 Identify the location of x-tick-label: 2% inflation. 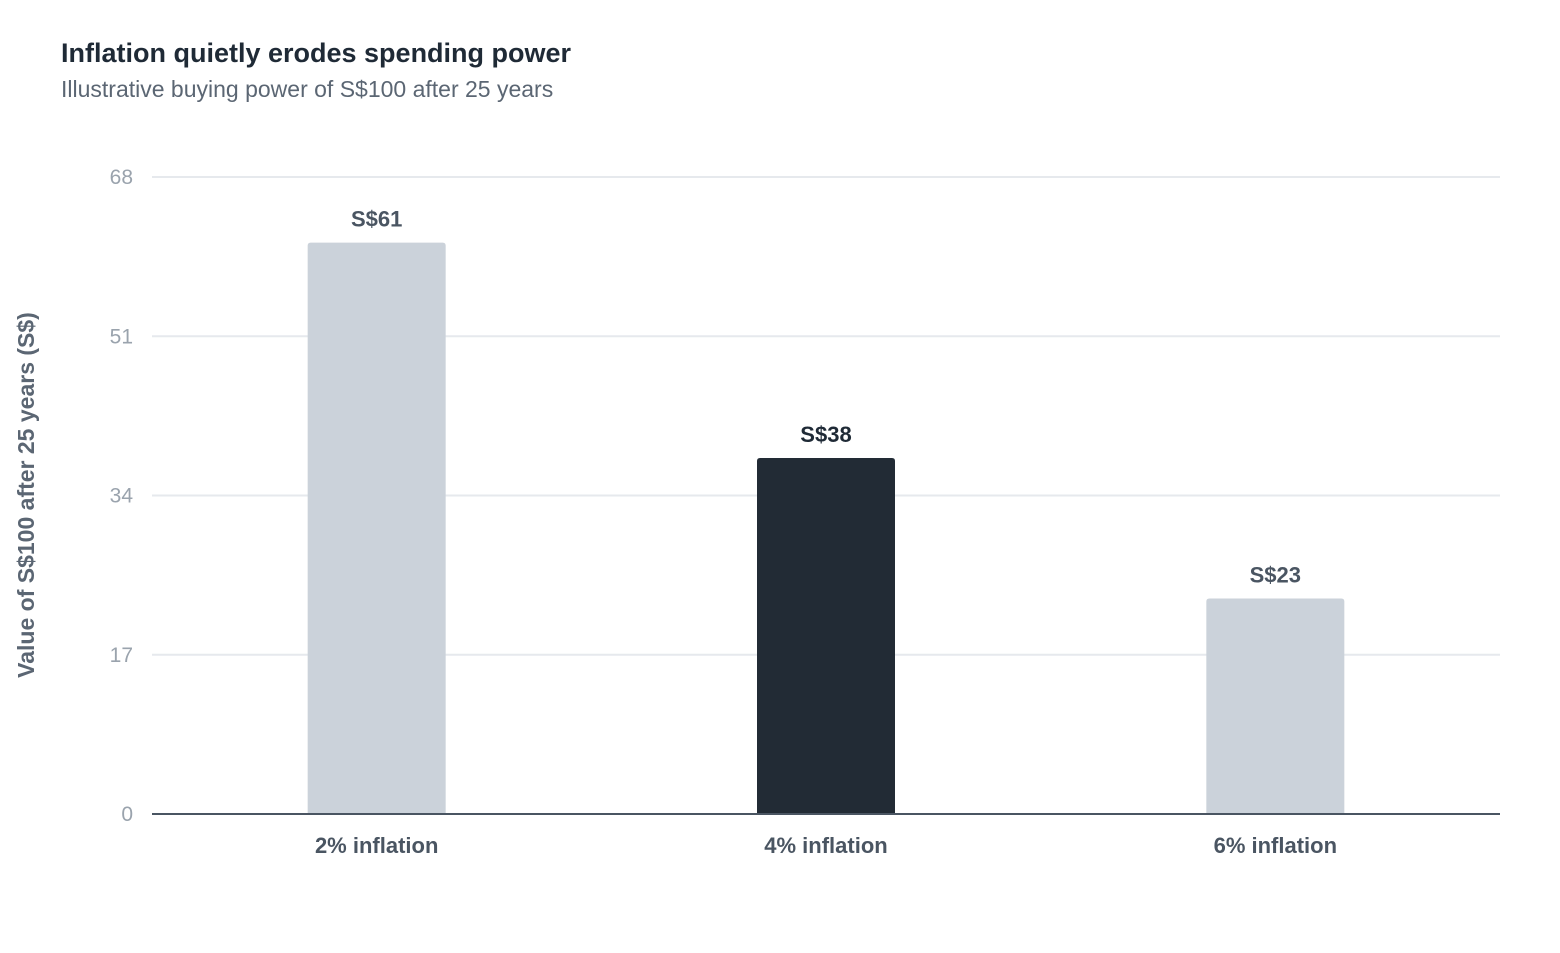
(376, 845).